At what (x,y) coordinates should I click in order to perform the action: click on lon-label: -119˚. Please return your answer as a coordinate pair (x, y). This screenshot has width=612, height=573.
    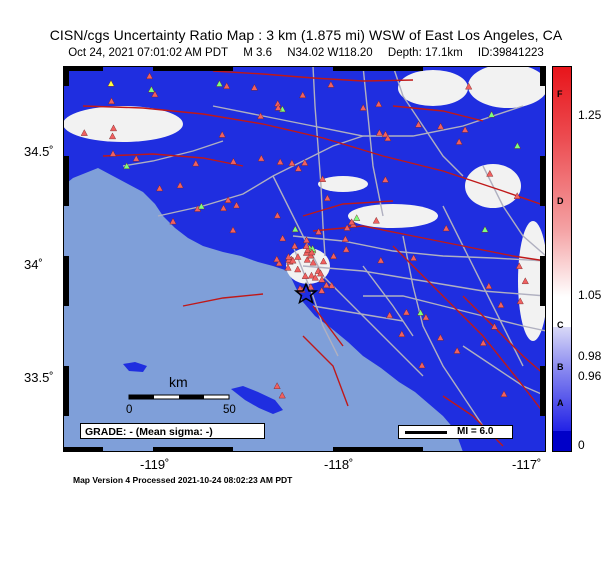
    Looking at the image, I should click on (155, 464).